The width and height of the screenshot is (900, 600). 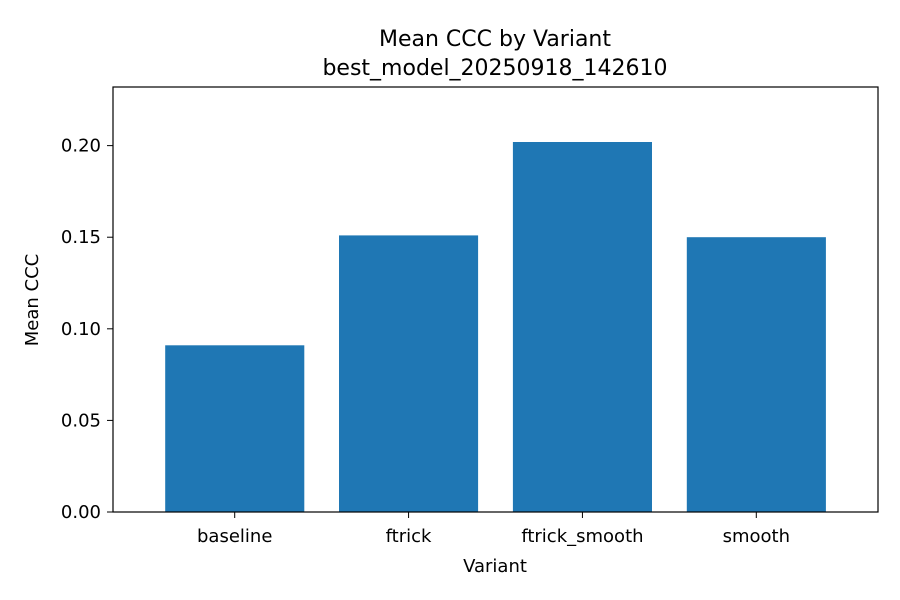 I want to click on x-tick-label: ftrick_smooth, so click(x=582, y=536).